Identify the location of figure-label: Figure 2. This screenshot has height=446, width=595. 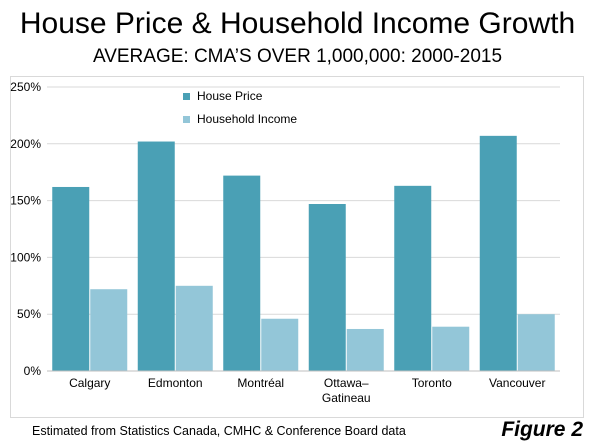
(542, 429).